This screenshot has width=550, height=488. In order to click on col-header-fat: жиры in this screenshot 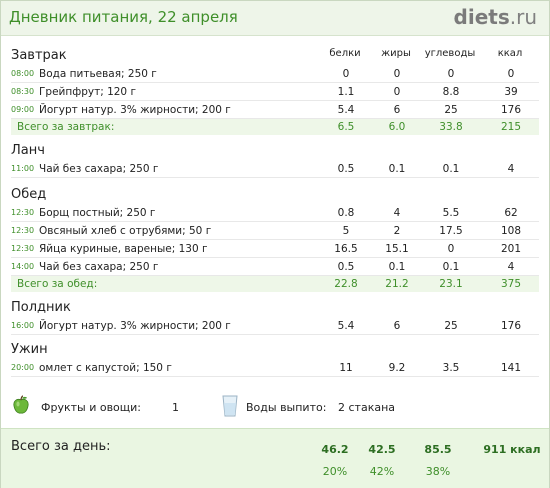, I will do `click(396, 53)`.